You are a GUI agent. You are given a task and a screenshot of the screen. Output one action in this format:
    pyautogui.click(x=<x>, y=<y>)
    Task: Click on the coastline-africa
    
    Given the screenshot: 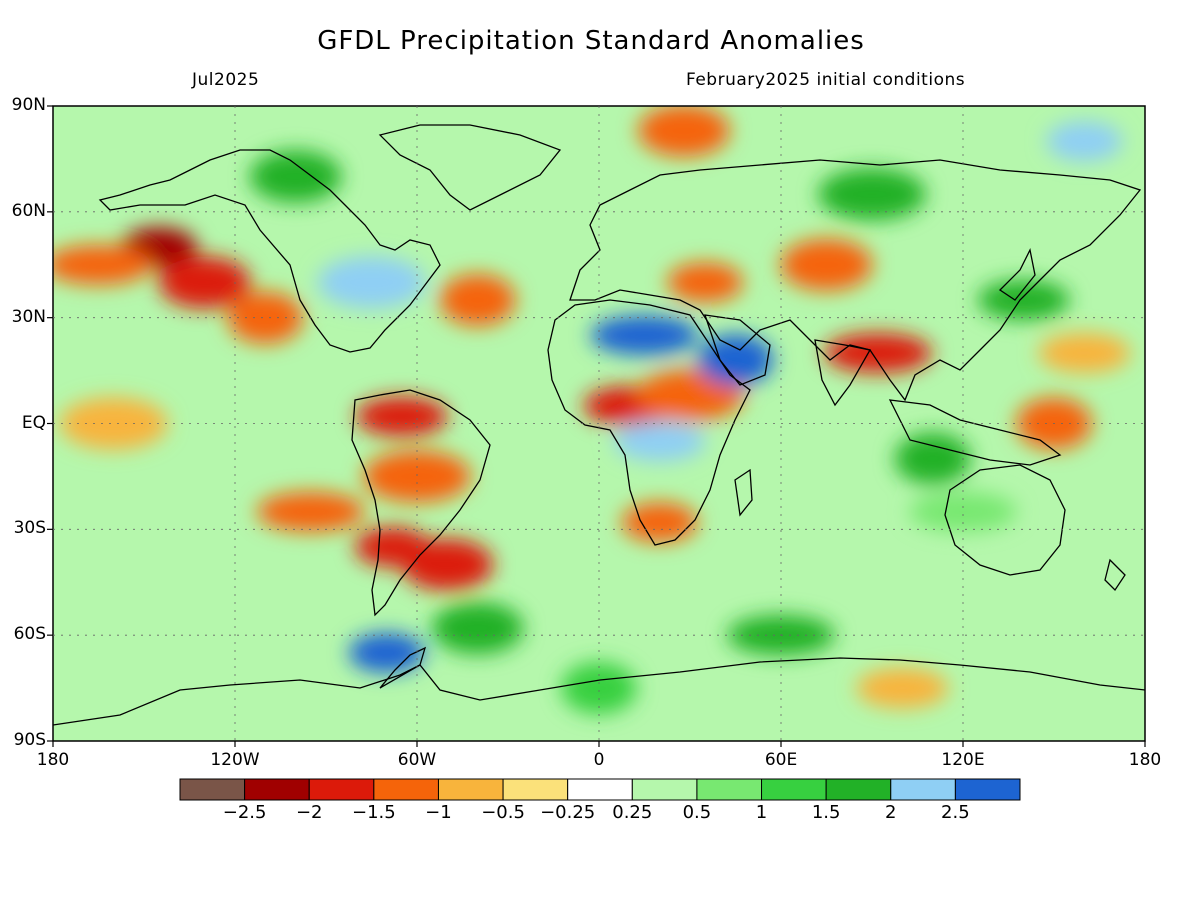 What is the action you would take?
    pyautogui.click(x=649, y=422)
    